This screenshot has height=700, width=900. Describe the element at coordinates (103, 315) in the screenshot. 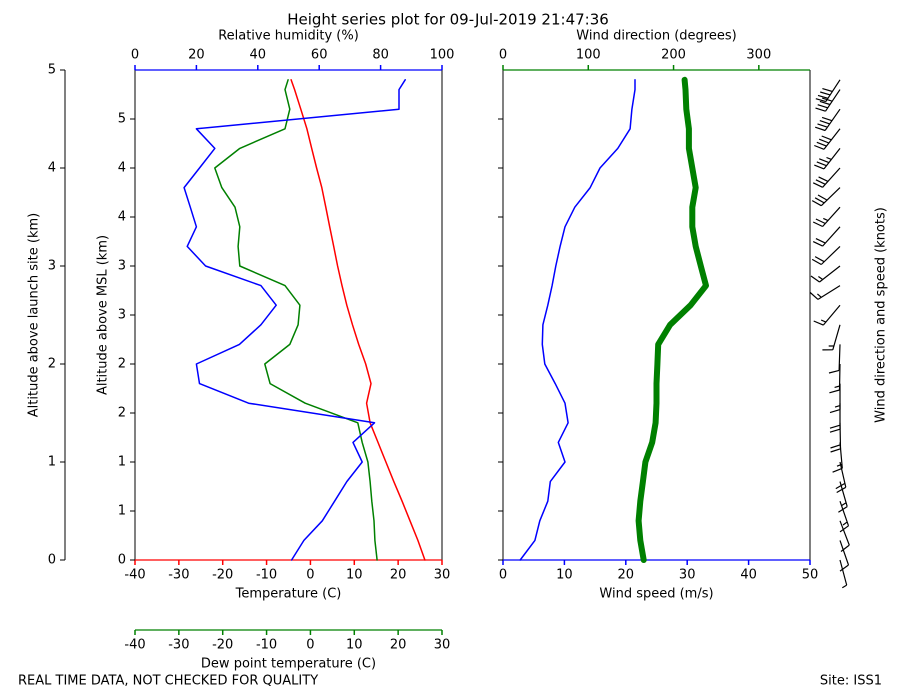

I see `axis-label: Altitude above MSL (km)` at that location.